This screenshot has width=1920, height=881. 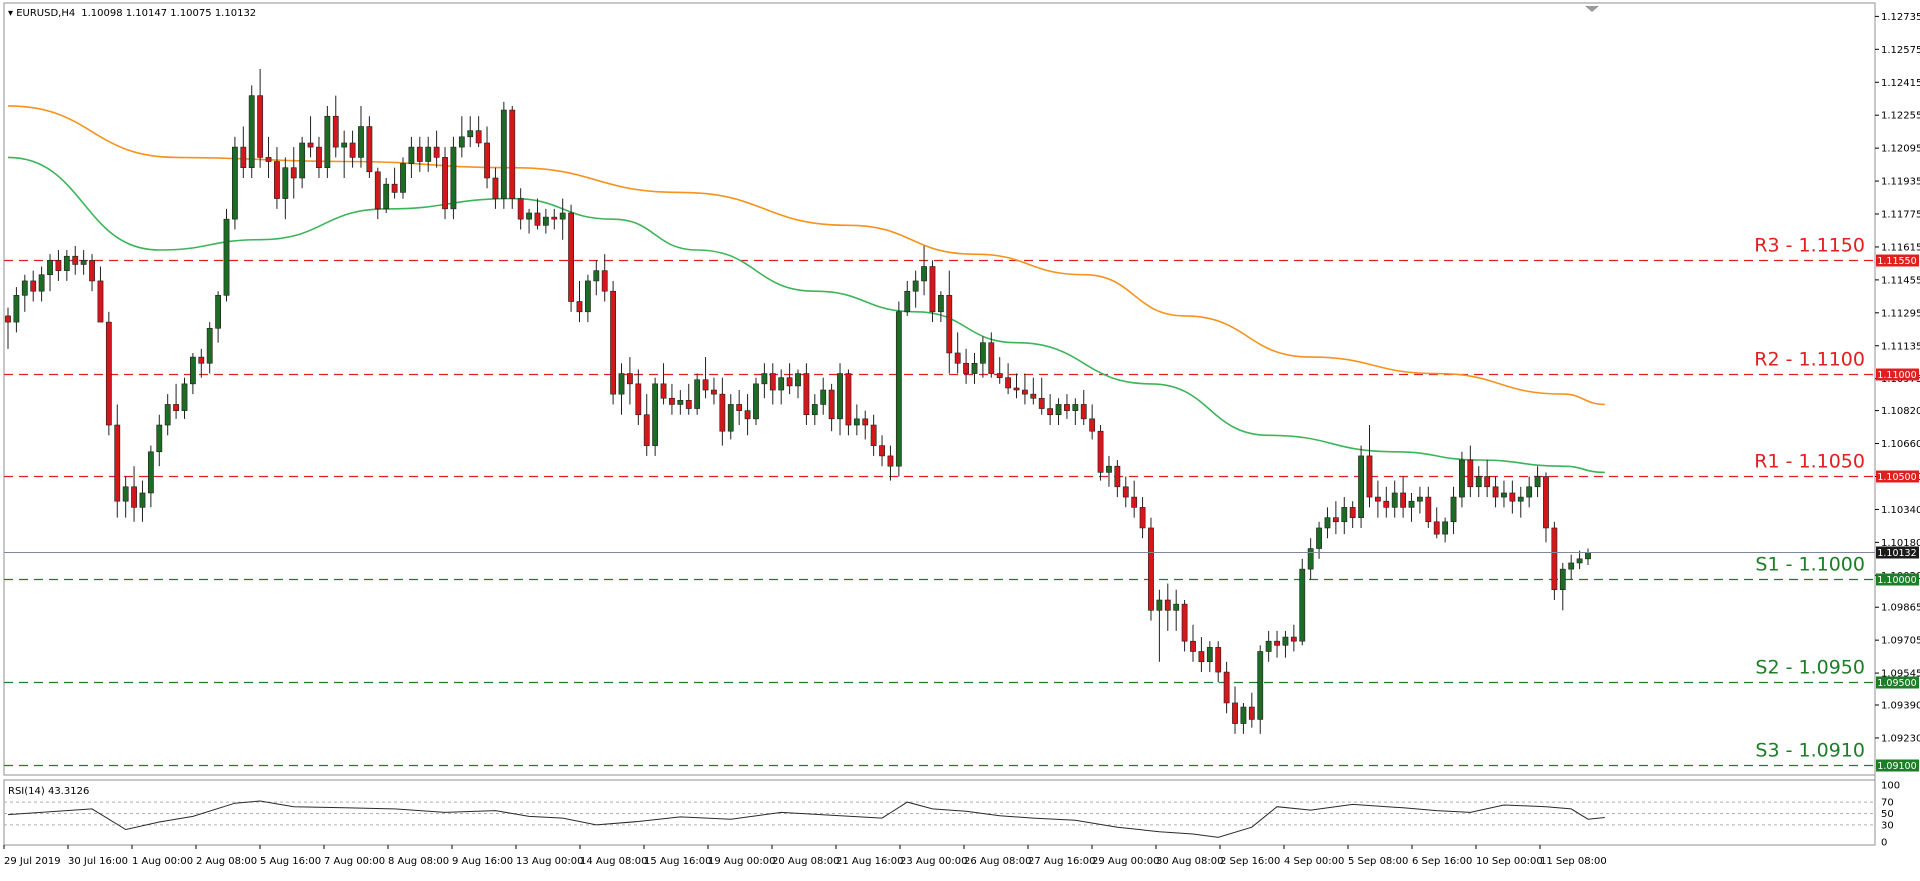 I want to click on level-badge-text: 1.10000, so click(x=1896, y=580).